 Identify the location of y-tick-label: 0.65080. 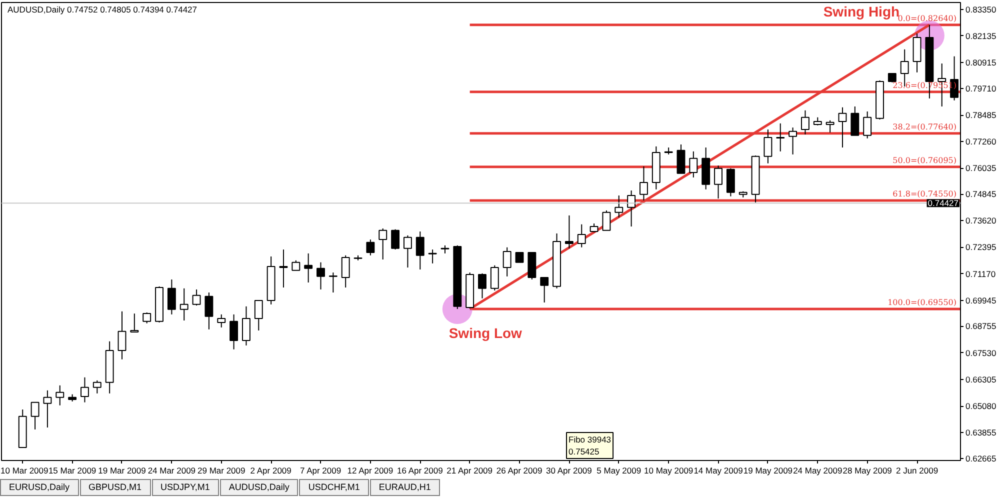
(981, 406).